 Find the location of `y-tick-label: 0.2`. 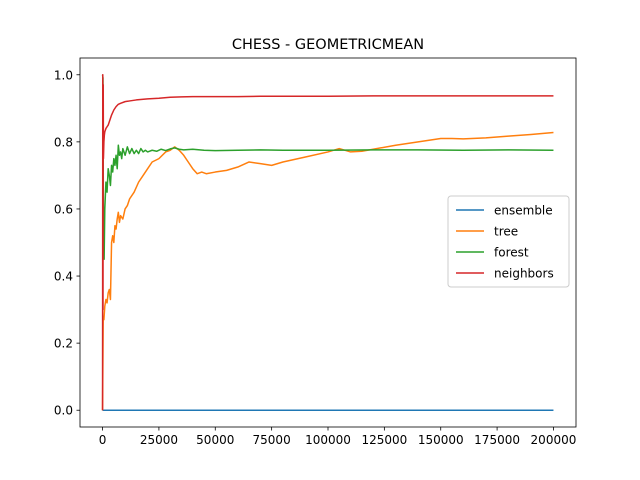

y-tick-label: 0.2 is located at coordinates (63, 344).